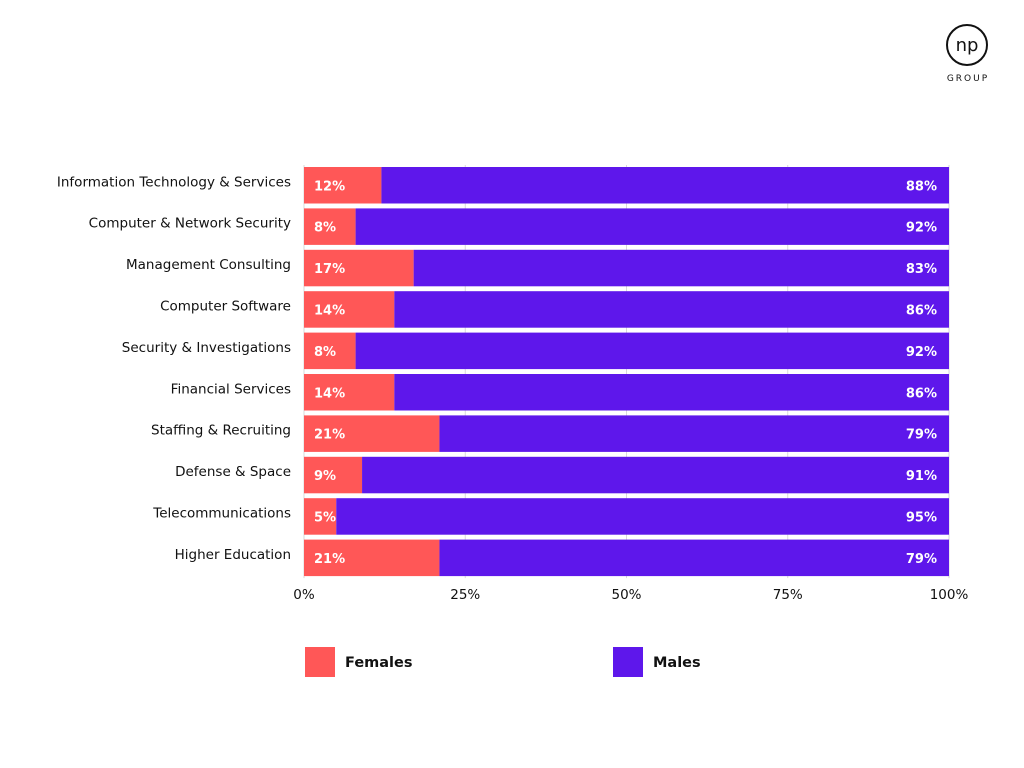 The image size is (1024, 768). I want to click on logo-subtext: GROUP, so click(968, 79).